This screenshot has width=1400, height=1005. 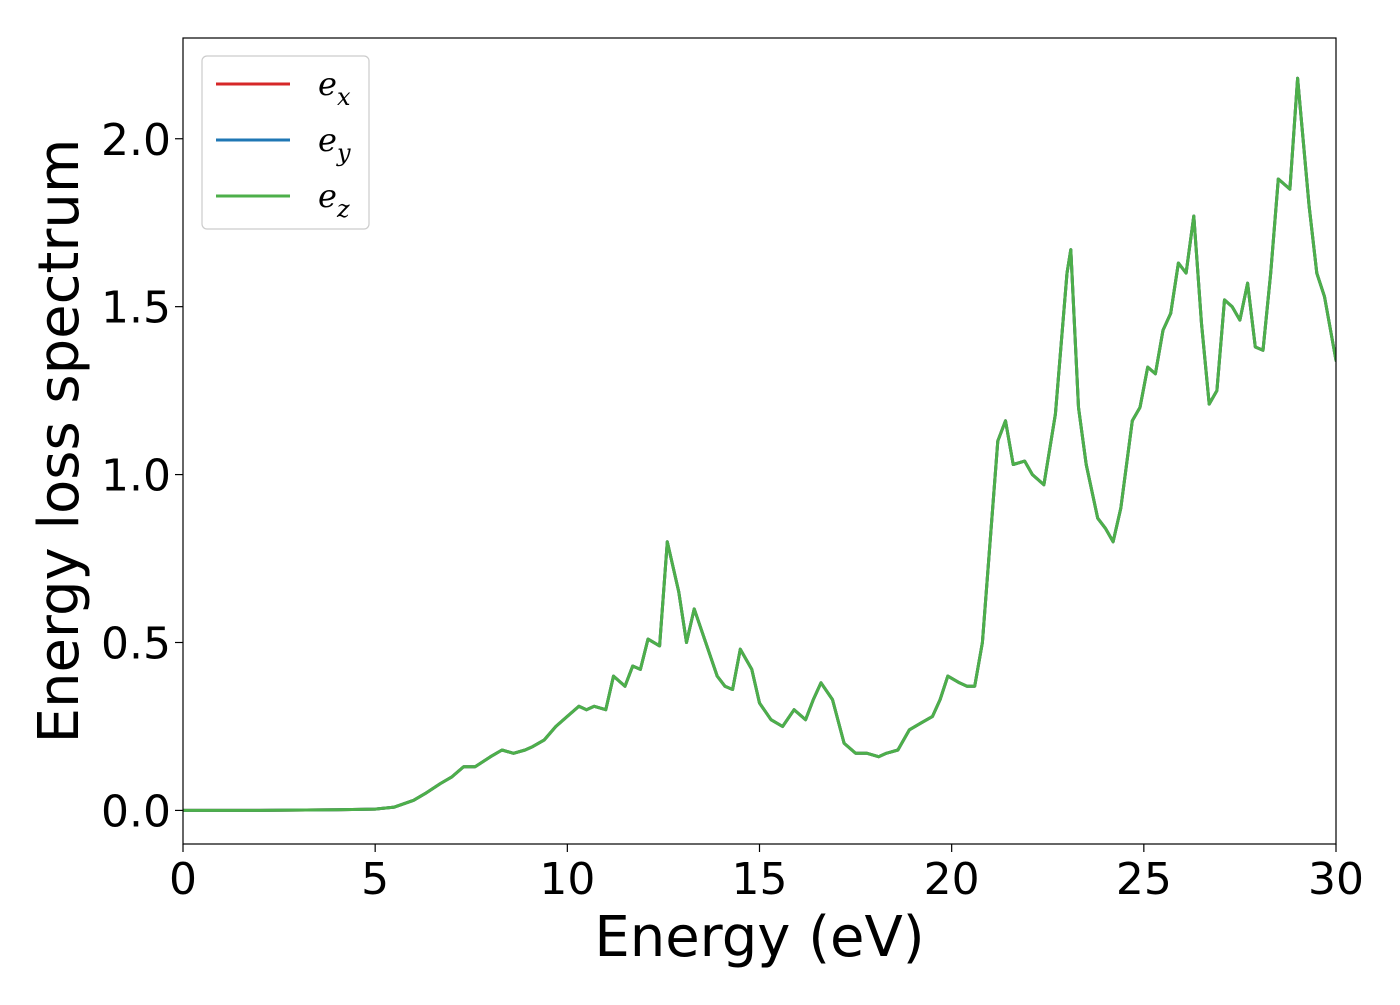 I want to click on x-axis-ticks: 0 5 10 15 20 25 30, so click(x=766, y=874).